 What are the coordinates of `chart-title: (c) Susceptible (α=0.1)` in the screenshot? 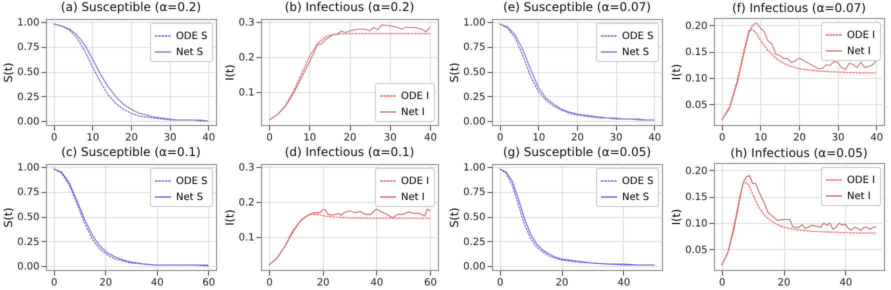 It's located at (131, 151).